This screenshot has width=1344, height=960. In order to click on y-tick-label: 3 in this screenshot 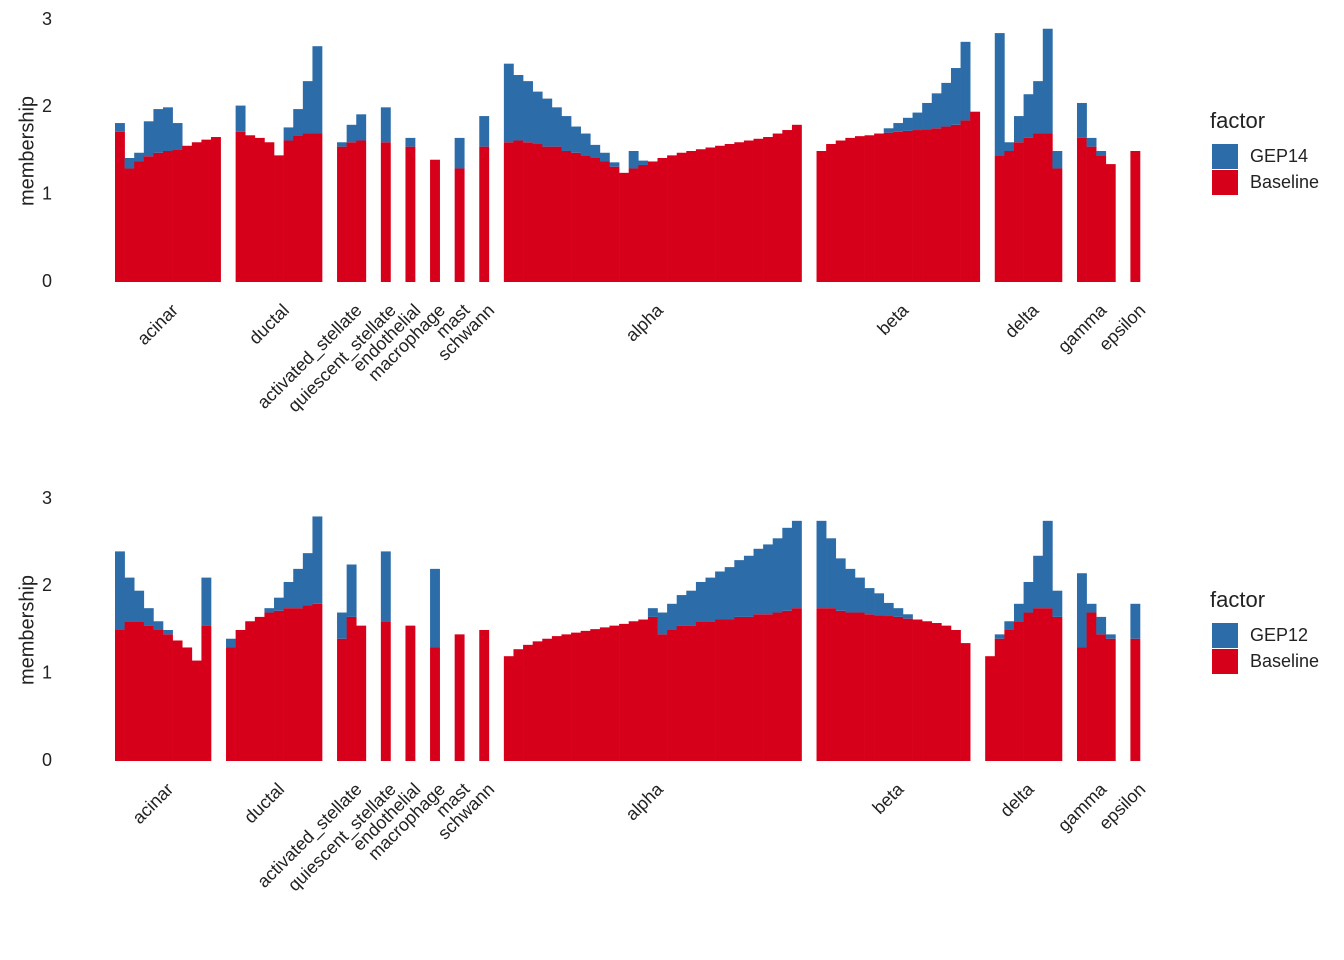, I will do `click(47, 19)`.